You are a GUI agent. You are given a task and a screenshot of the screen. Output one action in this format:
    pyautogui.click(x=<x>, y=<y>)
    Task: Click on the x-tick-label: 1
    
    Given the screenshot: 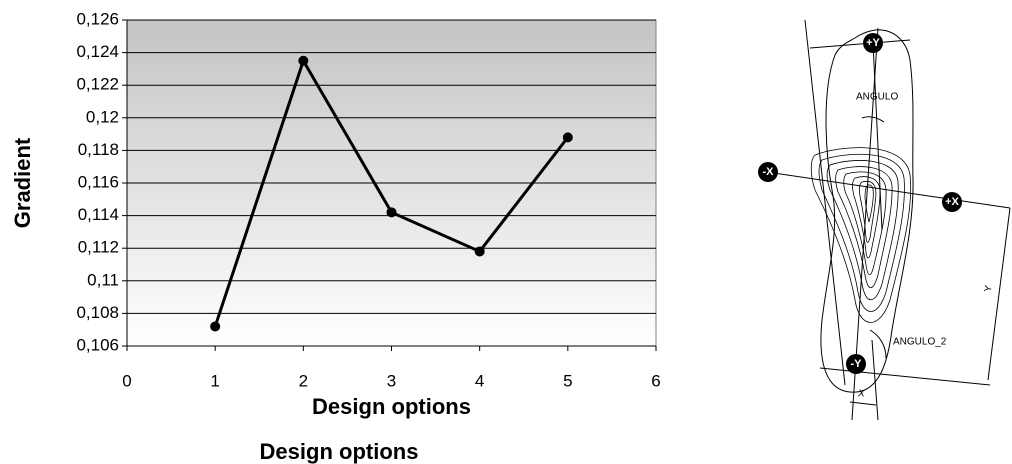 What is the action you would take?
    pyautogui.click(x=214, y=380)
    